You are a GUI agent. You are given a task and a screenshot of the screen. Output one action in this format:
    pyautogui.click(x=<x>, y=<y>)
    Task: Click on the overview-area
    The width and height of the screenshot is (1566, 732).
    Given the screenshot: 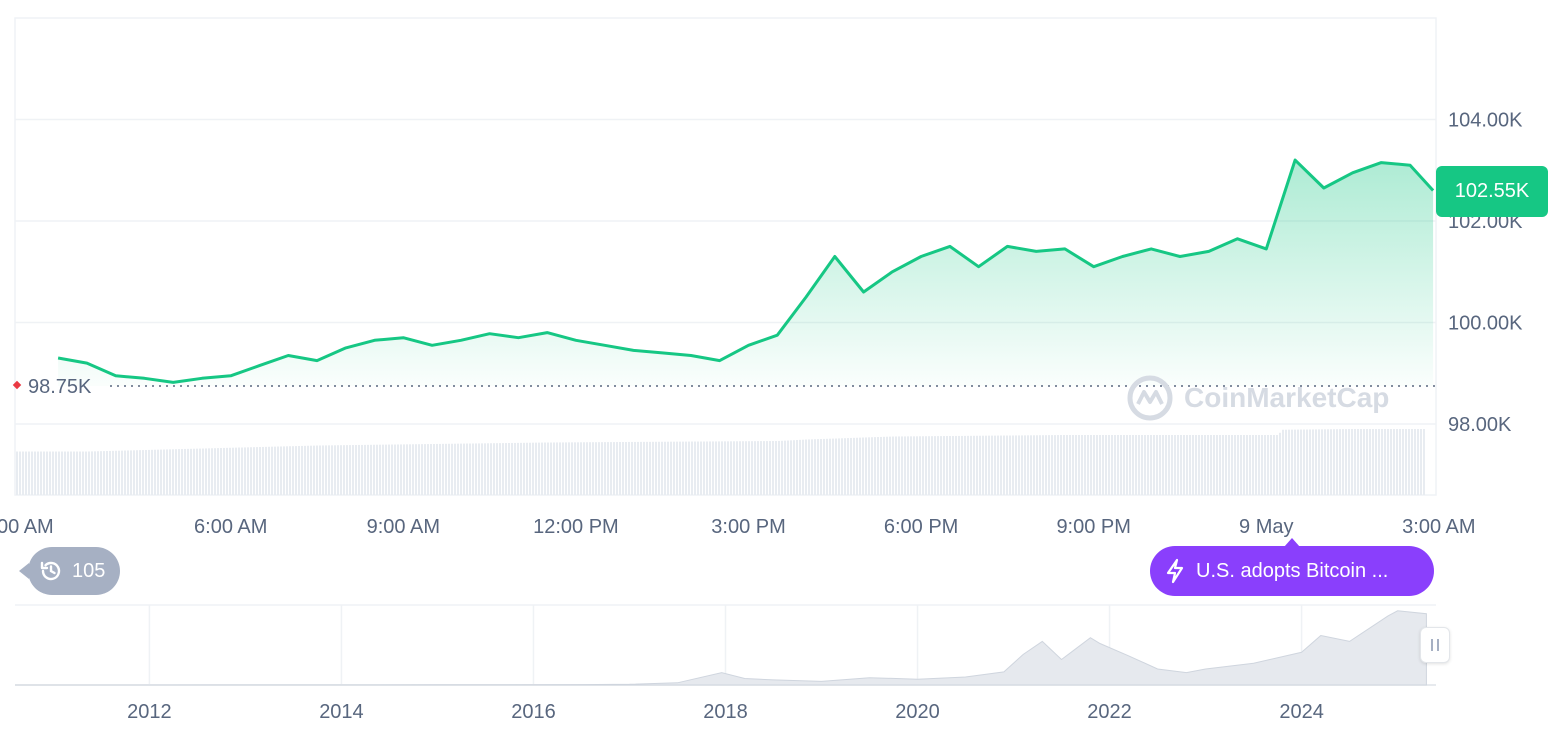 What is the action you would take?
    pyautogui.click(x=720, y=648)
    